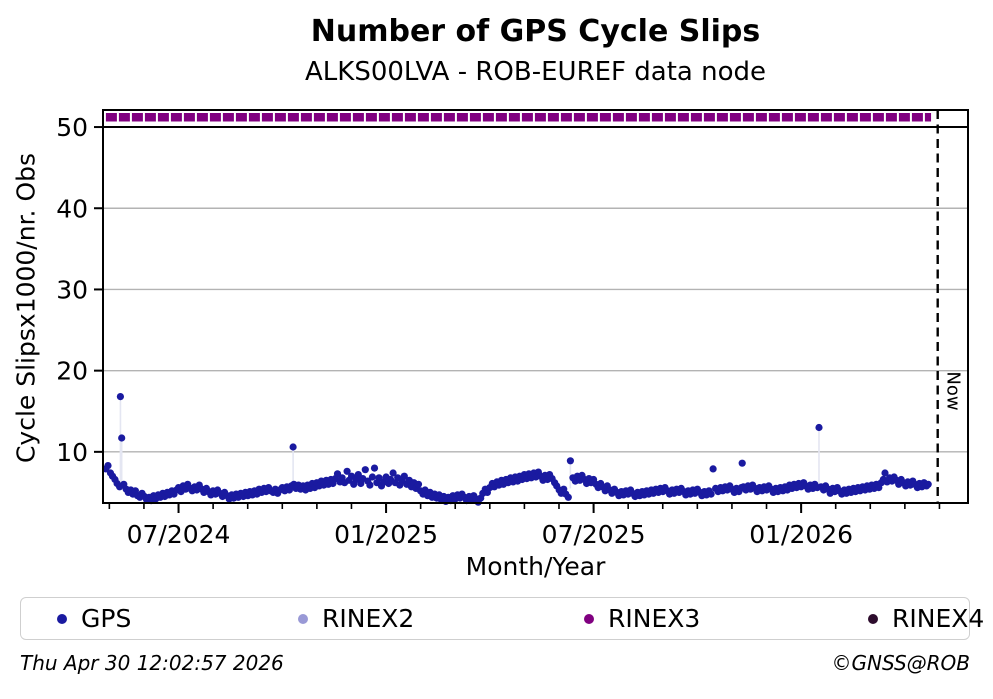 The height and width of the screenshot is (699, 993). Describe the element at coordinates (72, 127) in the screenshot. I see `svg-text: 50` at that location.